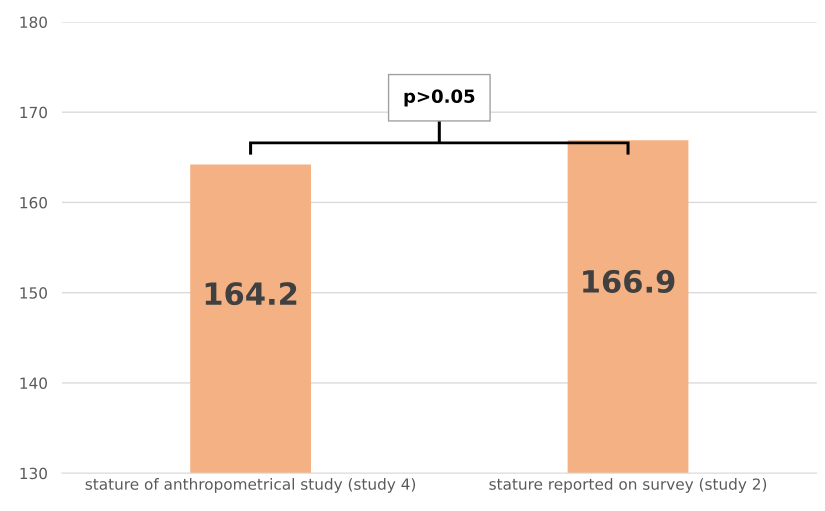 The width and height of the screenshot is (825, 511). I want to click on y-tick-label: 170, so click(33, 112).